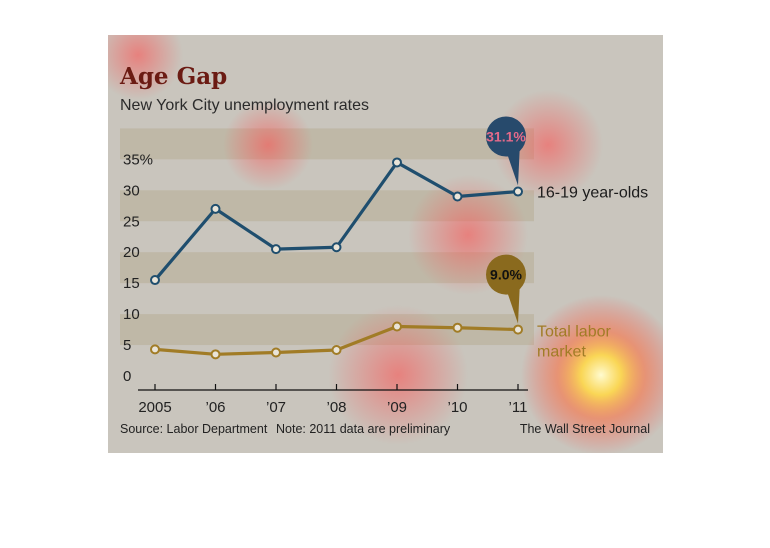  What do you see at coordinates (574, 332) in the screenshot?
I see `series-label: Total labor` at bounding box center [574, 332].